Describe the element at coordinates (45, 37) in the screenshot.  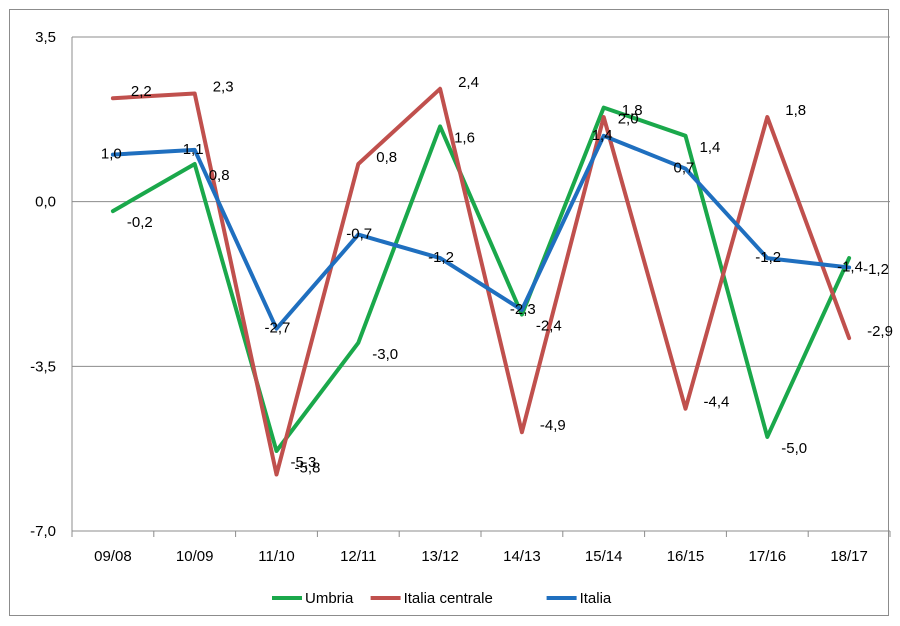
I see `y-tick-label: 3,5` at that location.